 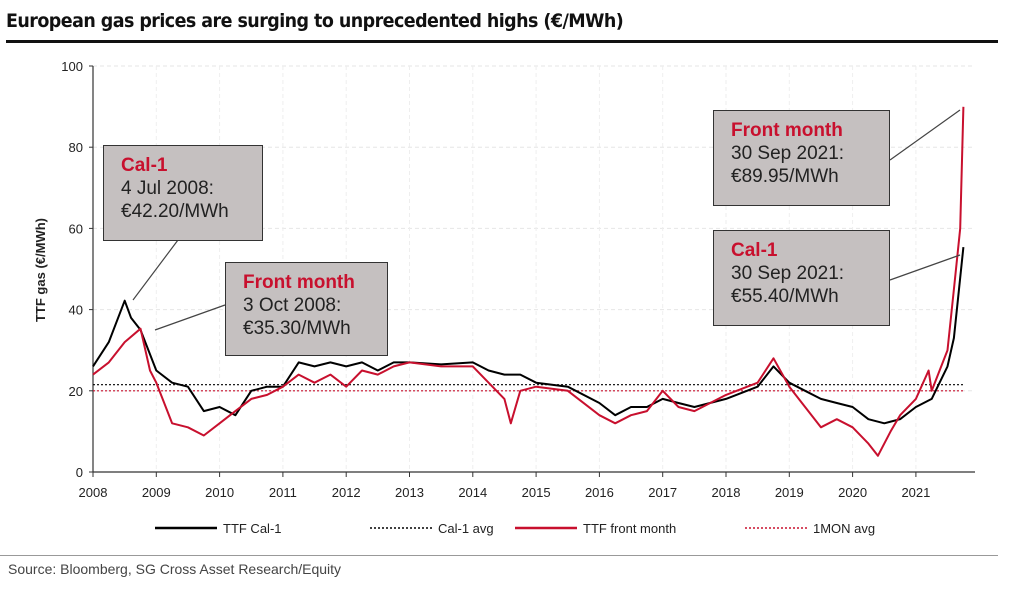 I want to click on annotation-cal1-2021: Cal-1 30 Sep 2021: €55.40/MWh, so click(x=801, y=278).